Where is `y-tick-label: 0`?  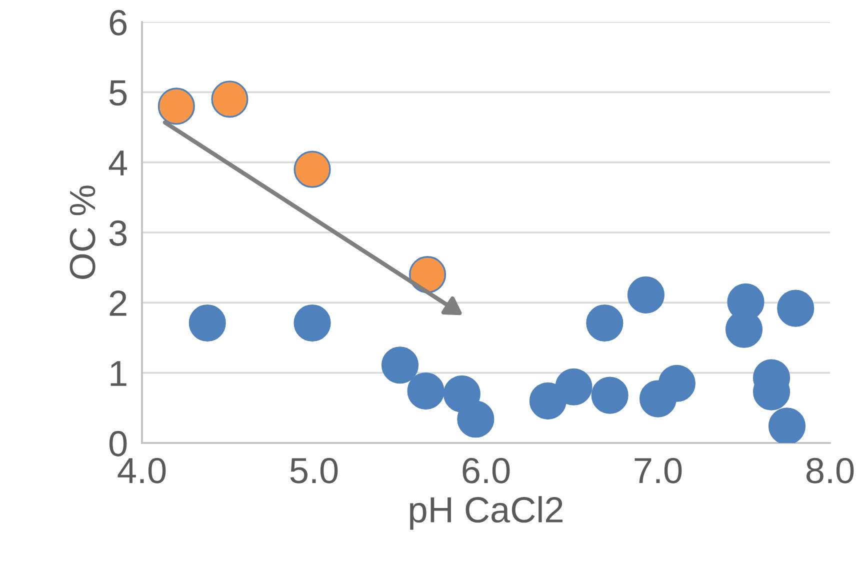
y-tick-label: 0 is located at coordinates (118, 443).